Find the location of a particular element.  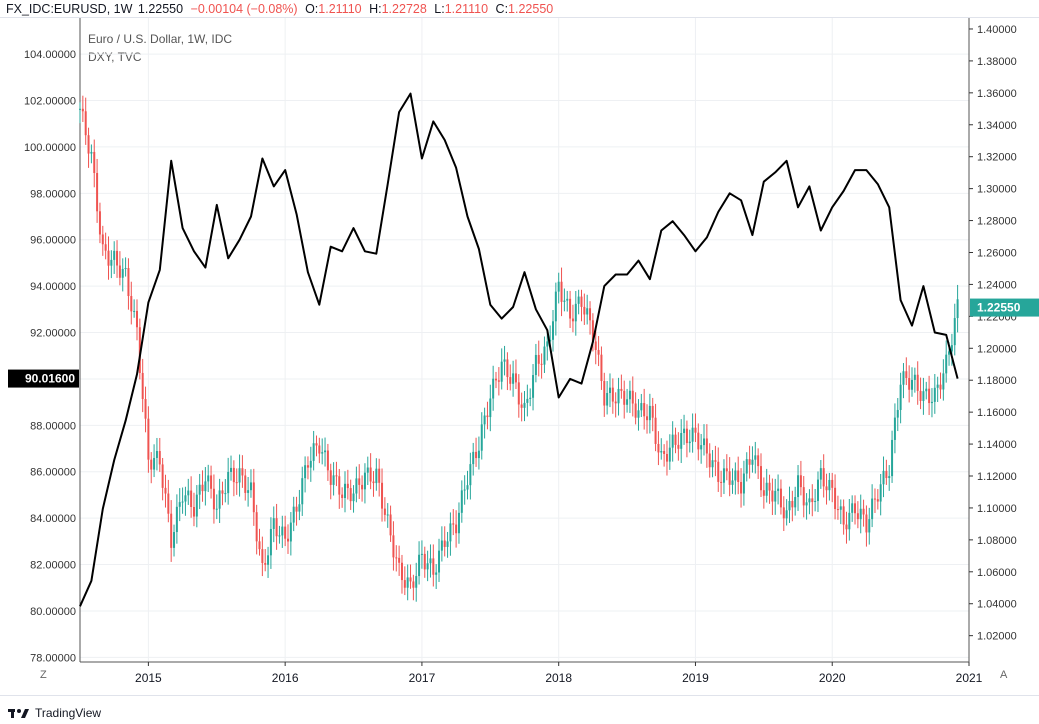

tradingview-logo-icon is located at coordinates (18, 713).